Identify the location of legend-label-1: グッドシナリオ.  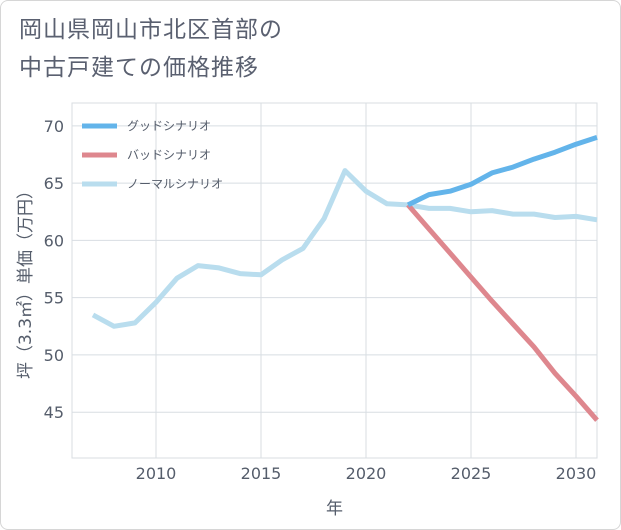
(169, 126).